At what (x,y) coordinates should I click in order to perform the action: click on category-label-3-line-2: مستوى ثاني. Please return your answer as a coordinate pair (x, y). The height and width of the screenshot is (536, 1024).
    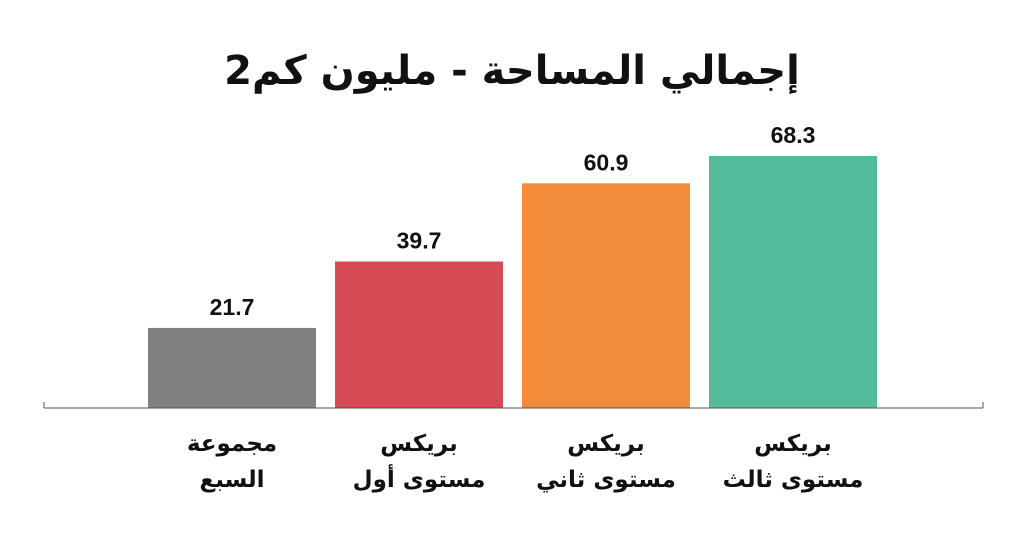
    Looking at the image, I should click on (606, 480).